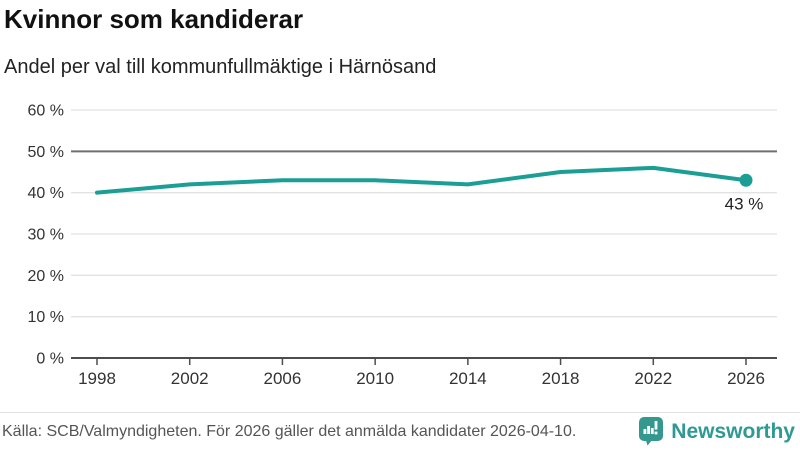  Describe the element at coordinates (733, 431) in the screenshot. I see `brand-name: Newsworthy` at that location.